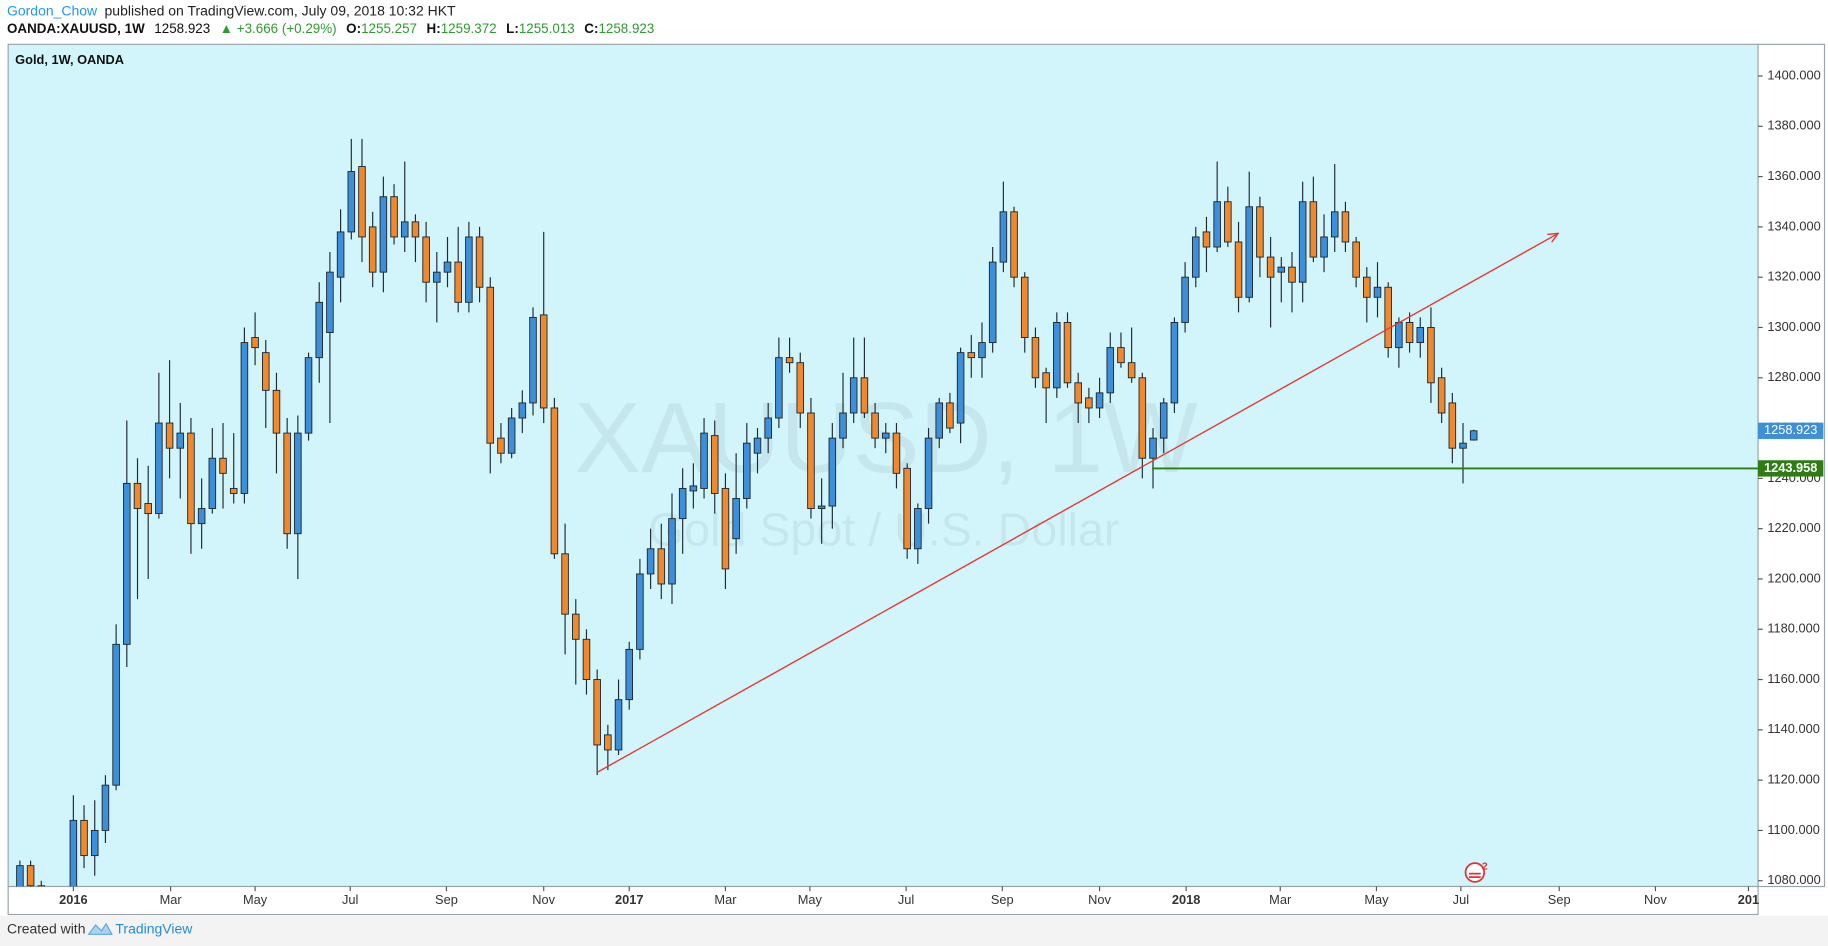  Describe the element at coordinates (434, 28) in the screenshot. I see `ohlc-key: H:` at that location.